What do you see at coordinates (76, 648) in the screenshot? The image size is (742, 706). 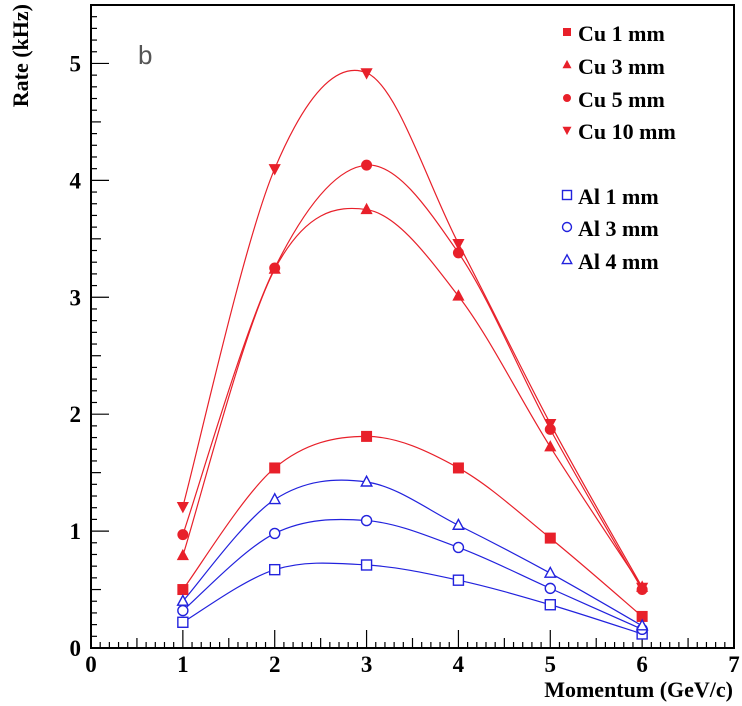 I see `y-tick-label: 0` at bounding box center [76, 648].